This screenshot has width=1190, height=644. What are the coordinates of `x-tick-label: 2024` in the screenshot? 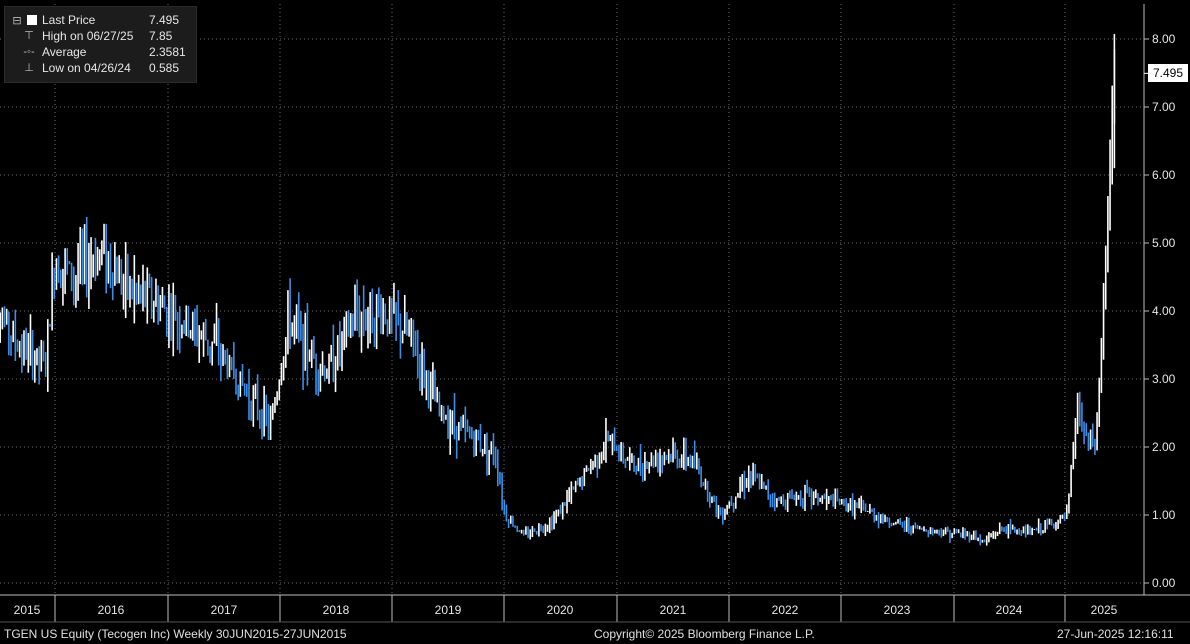 It's located at (1009, 610).